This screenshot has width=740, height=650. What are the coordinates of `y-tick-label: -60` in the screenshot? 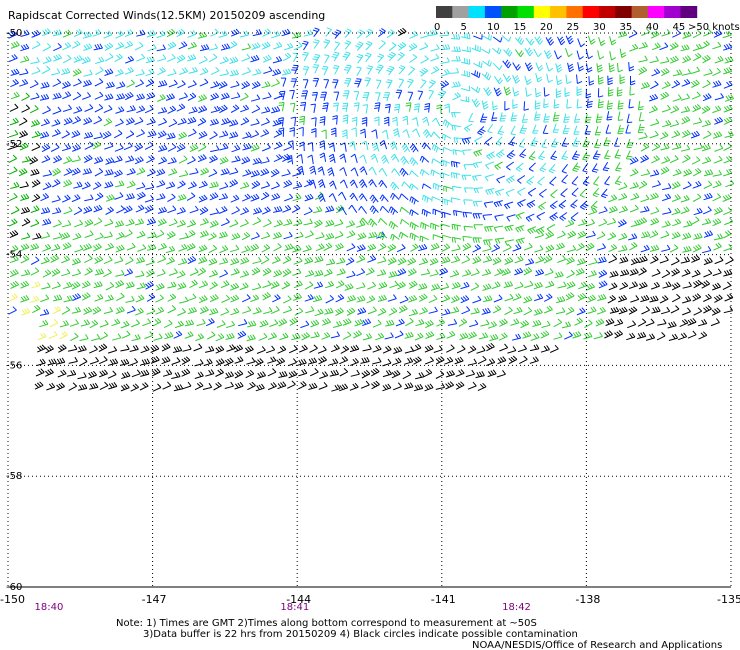 It's located at (14, 587).